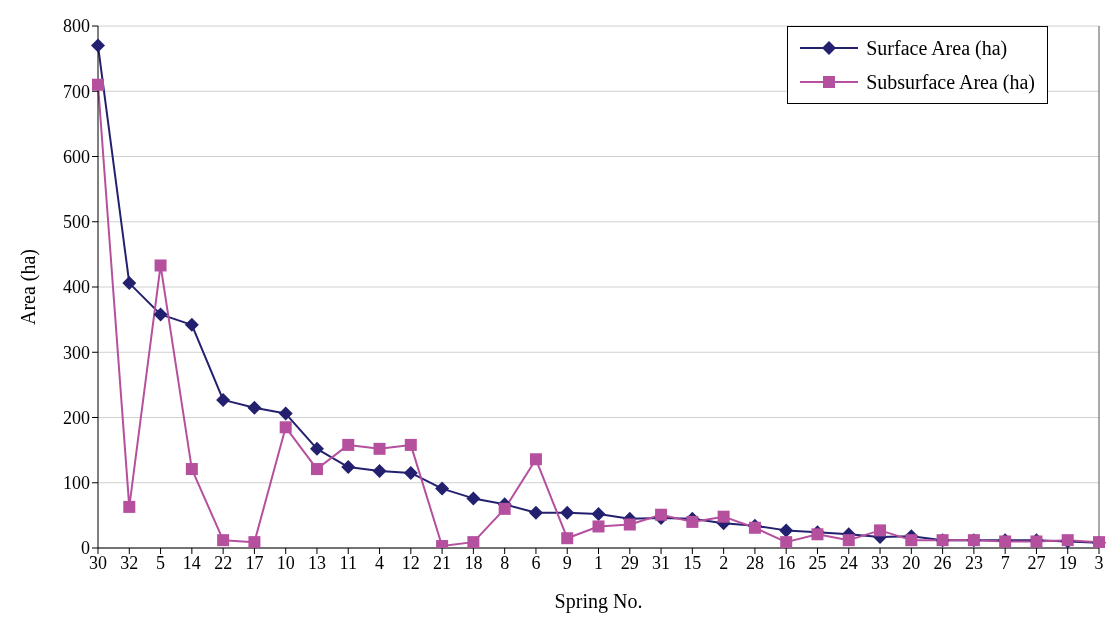 This screenshot has height=624, width=1109. Describe the element at coordinates (76, 156) in the screenshot. I see `y-tick-label: 600` at that location.